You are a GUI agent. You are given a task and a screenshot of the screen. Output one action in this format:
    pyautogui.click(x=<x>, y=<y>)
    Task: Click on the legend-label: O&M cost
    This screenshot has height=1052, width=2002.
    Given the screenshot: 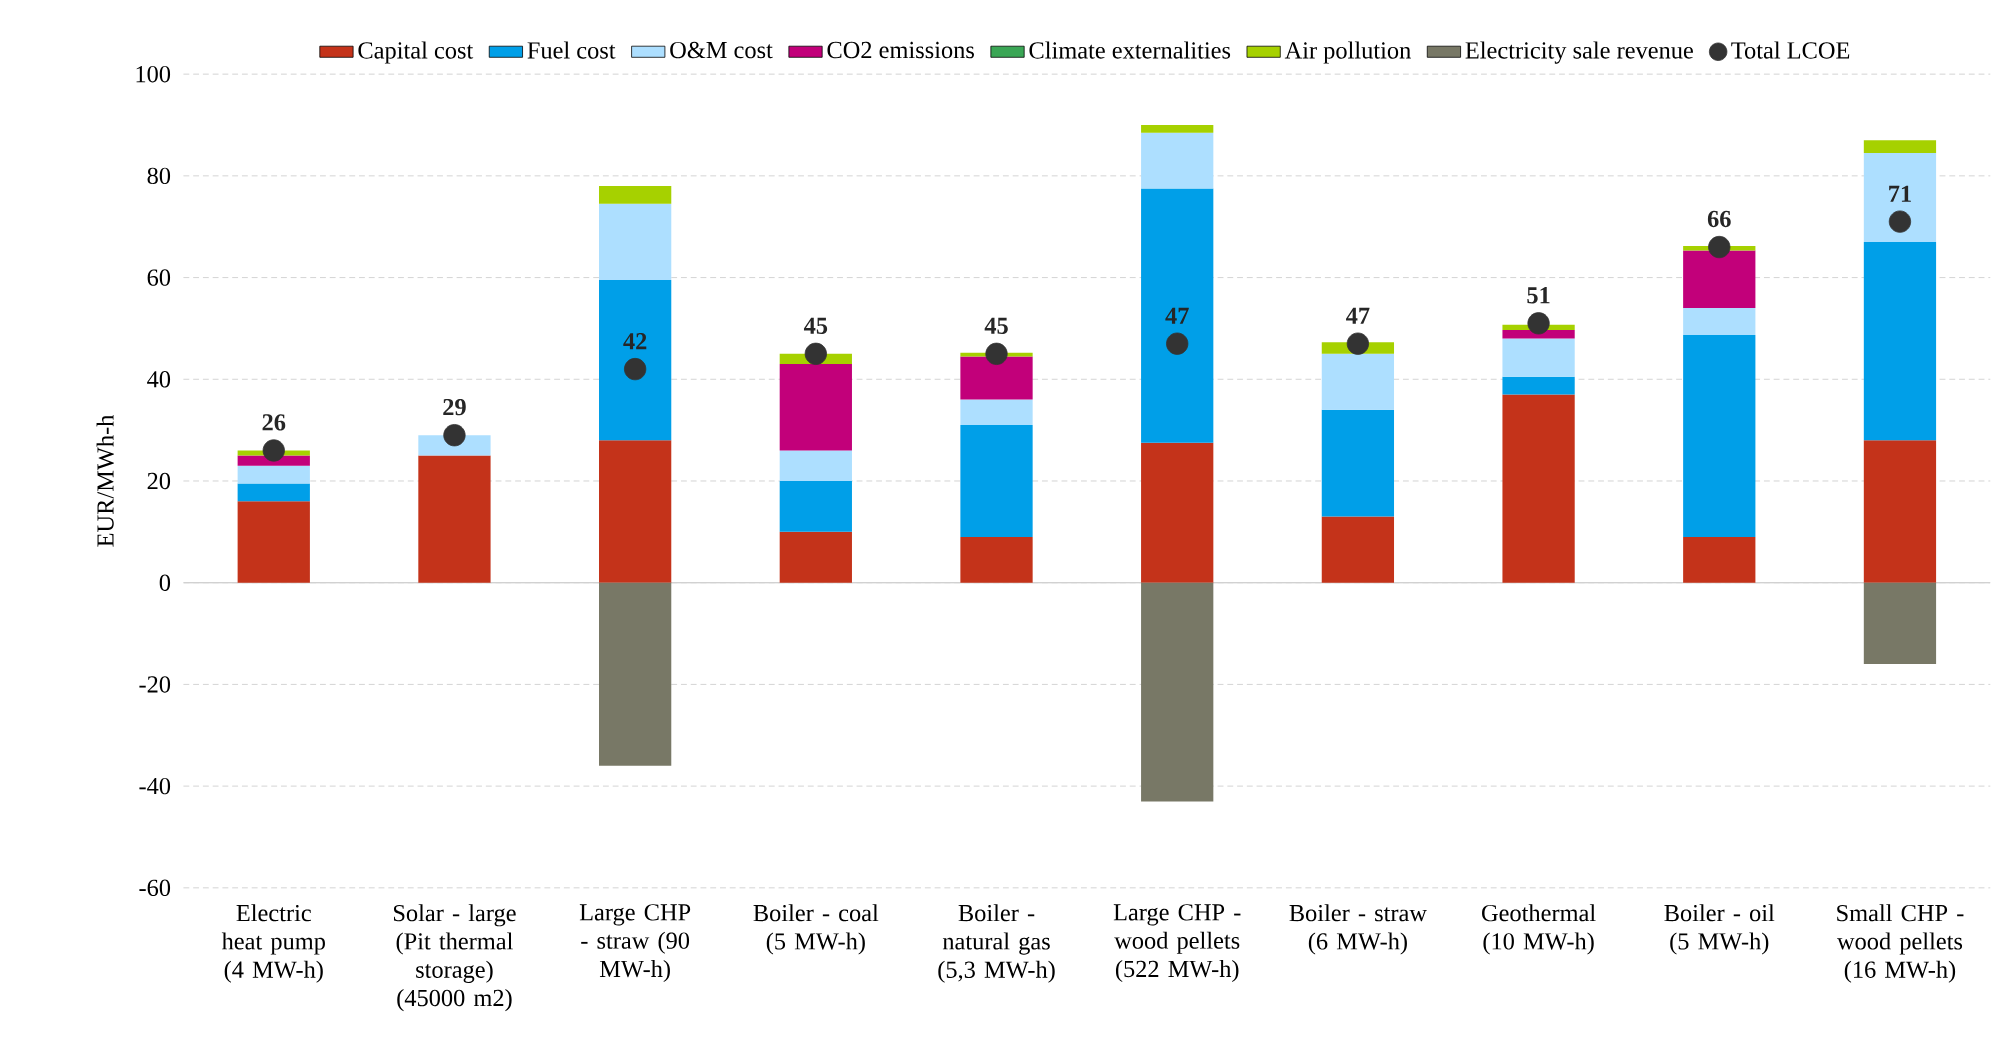 What is the action you would take?
    pyautogui.click(x=721, y=50)
    